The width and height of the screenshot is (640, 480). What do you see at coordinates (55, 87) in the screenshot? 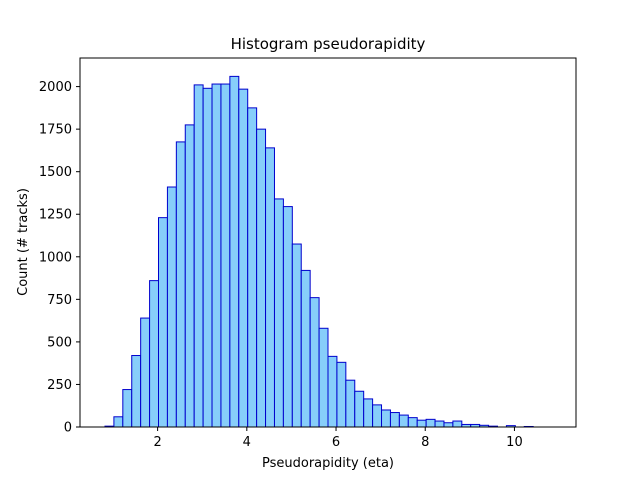
I see `y-tick-label: 2000` at bounding box center [55, 87].